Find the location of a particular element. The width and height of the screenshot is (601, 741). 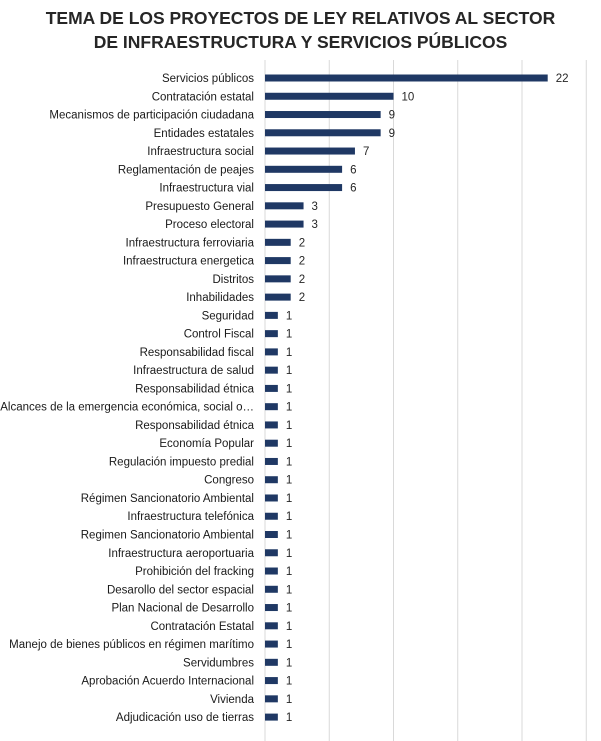

value-label-19: 1 is located at coordinates (289, 426).